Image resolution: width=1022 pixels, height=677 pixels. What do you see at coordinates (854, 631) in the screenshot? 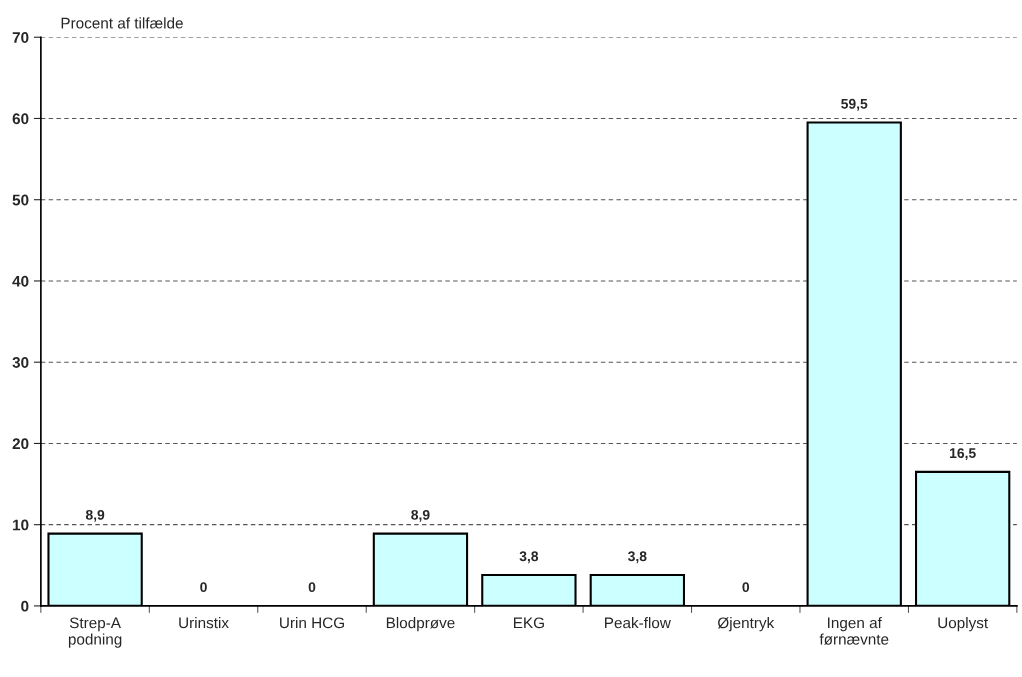
I see `x-tick-label: Ingen af førnævnte` at bounding box center [854, 631].